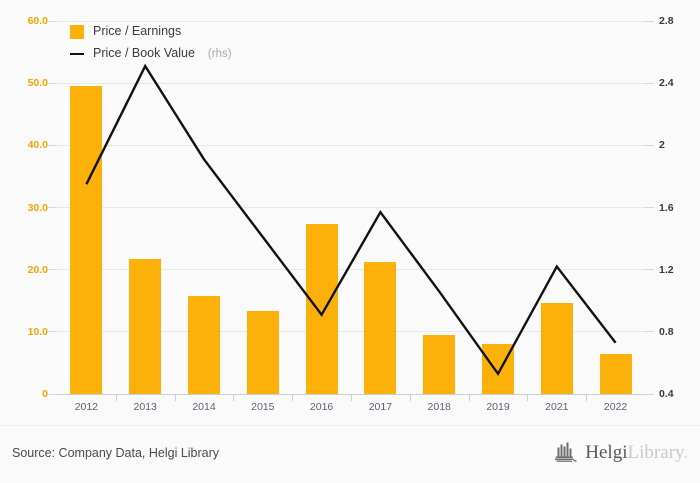 The height and width of the screenshot is (483, 700). I want to click on bar-2015, so click(262, 352).